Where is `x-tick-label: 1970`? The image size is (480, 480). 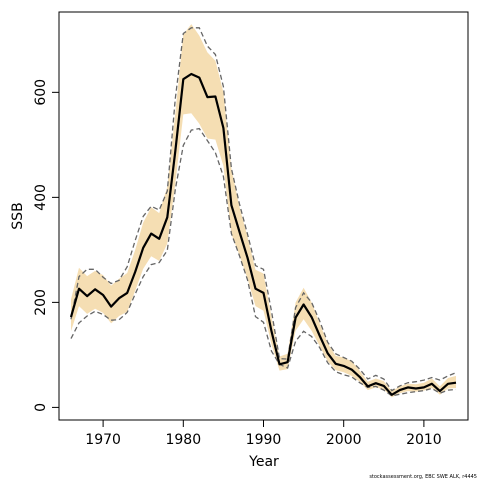
x-tick-label: 1970 is located at coordinates (103, 440).